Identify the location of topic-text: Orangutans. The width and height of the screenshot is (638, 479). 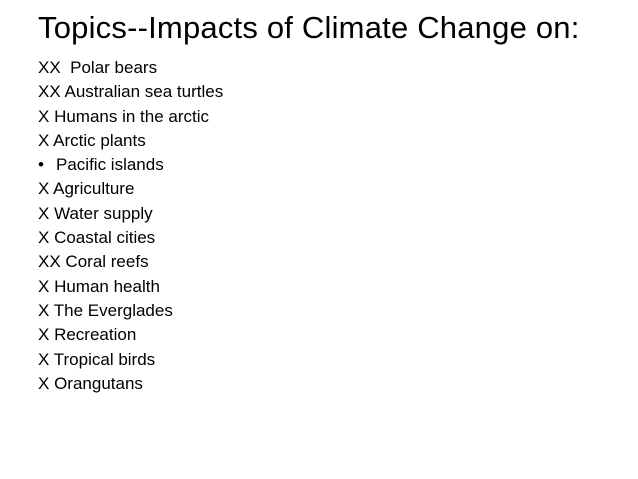
(98, 383).